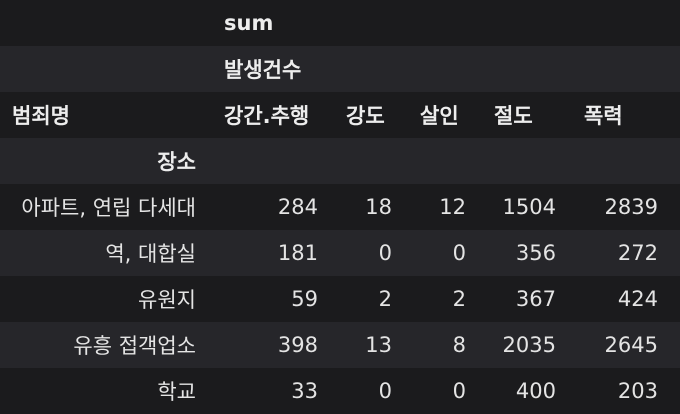 This screenshot has width=680, height=414. I want to click on table-cell: 398, so click(297, 345).